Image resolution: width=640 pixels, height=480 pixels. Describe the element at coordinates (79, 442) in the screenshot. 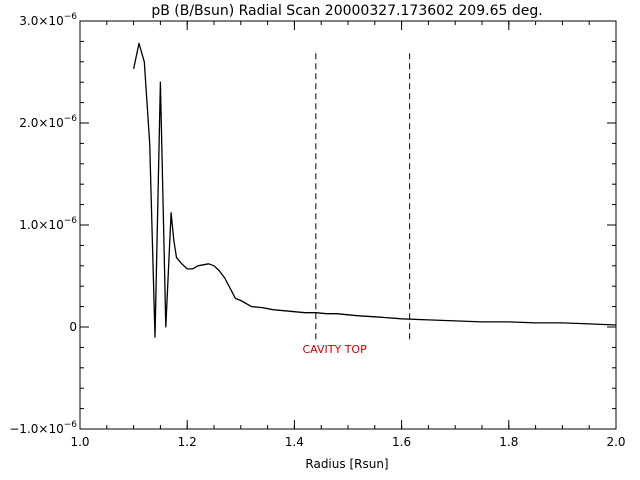

I see `x-tick-label: 1.0` at that location.